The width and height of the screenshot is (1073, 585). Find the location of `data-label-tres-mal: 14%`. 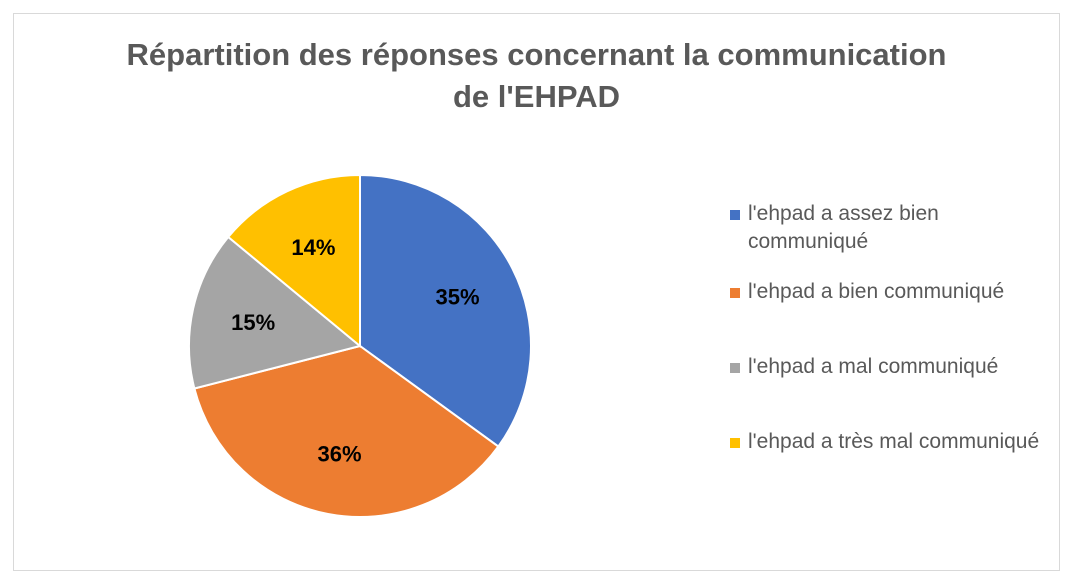

data-label-tres-mal: 14% is located at coordinates (313, 247).